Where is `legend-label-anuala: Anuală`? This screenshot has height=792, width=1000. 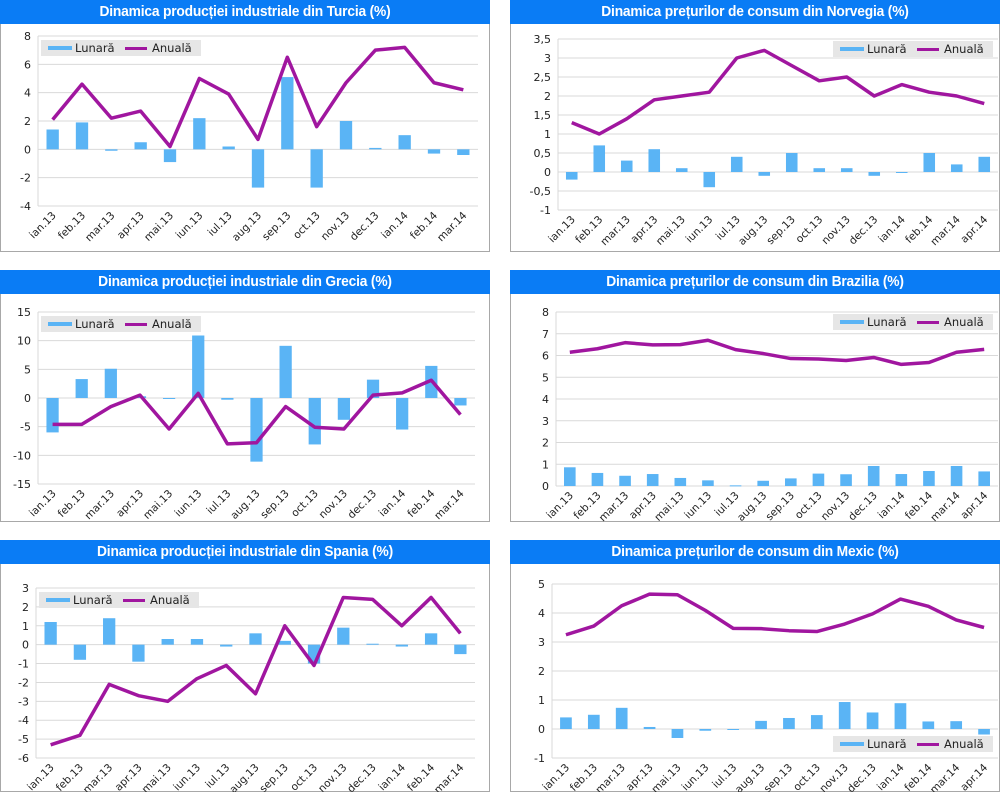
legend-label-anuala: Anuală is located at coordinates (964, 49).